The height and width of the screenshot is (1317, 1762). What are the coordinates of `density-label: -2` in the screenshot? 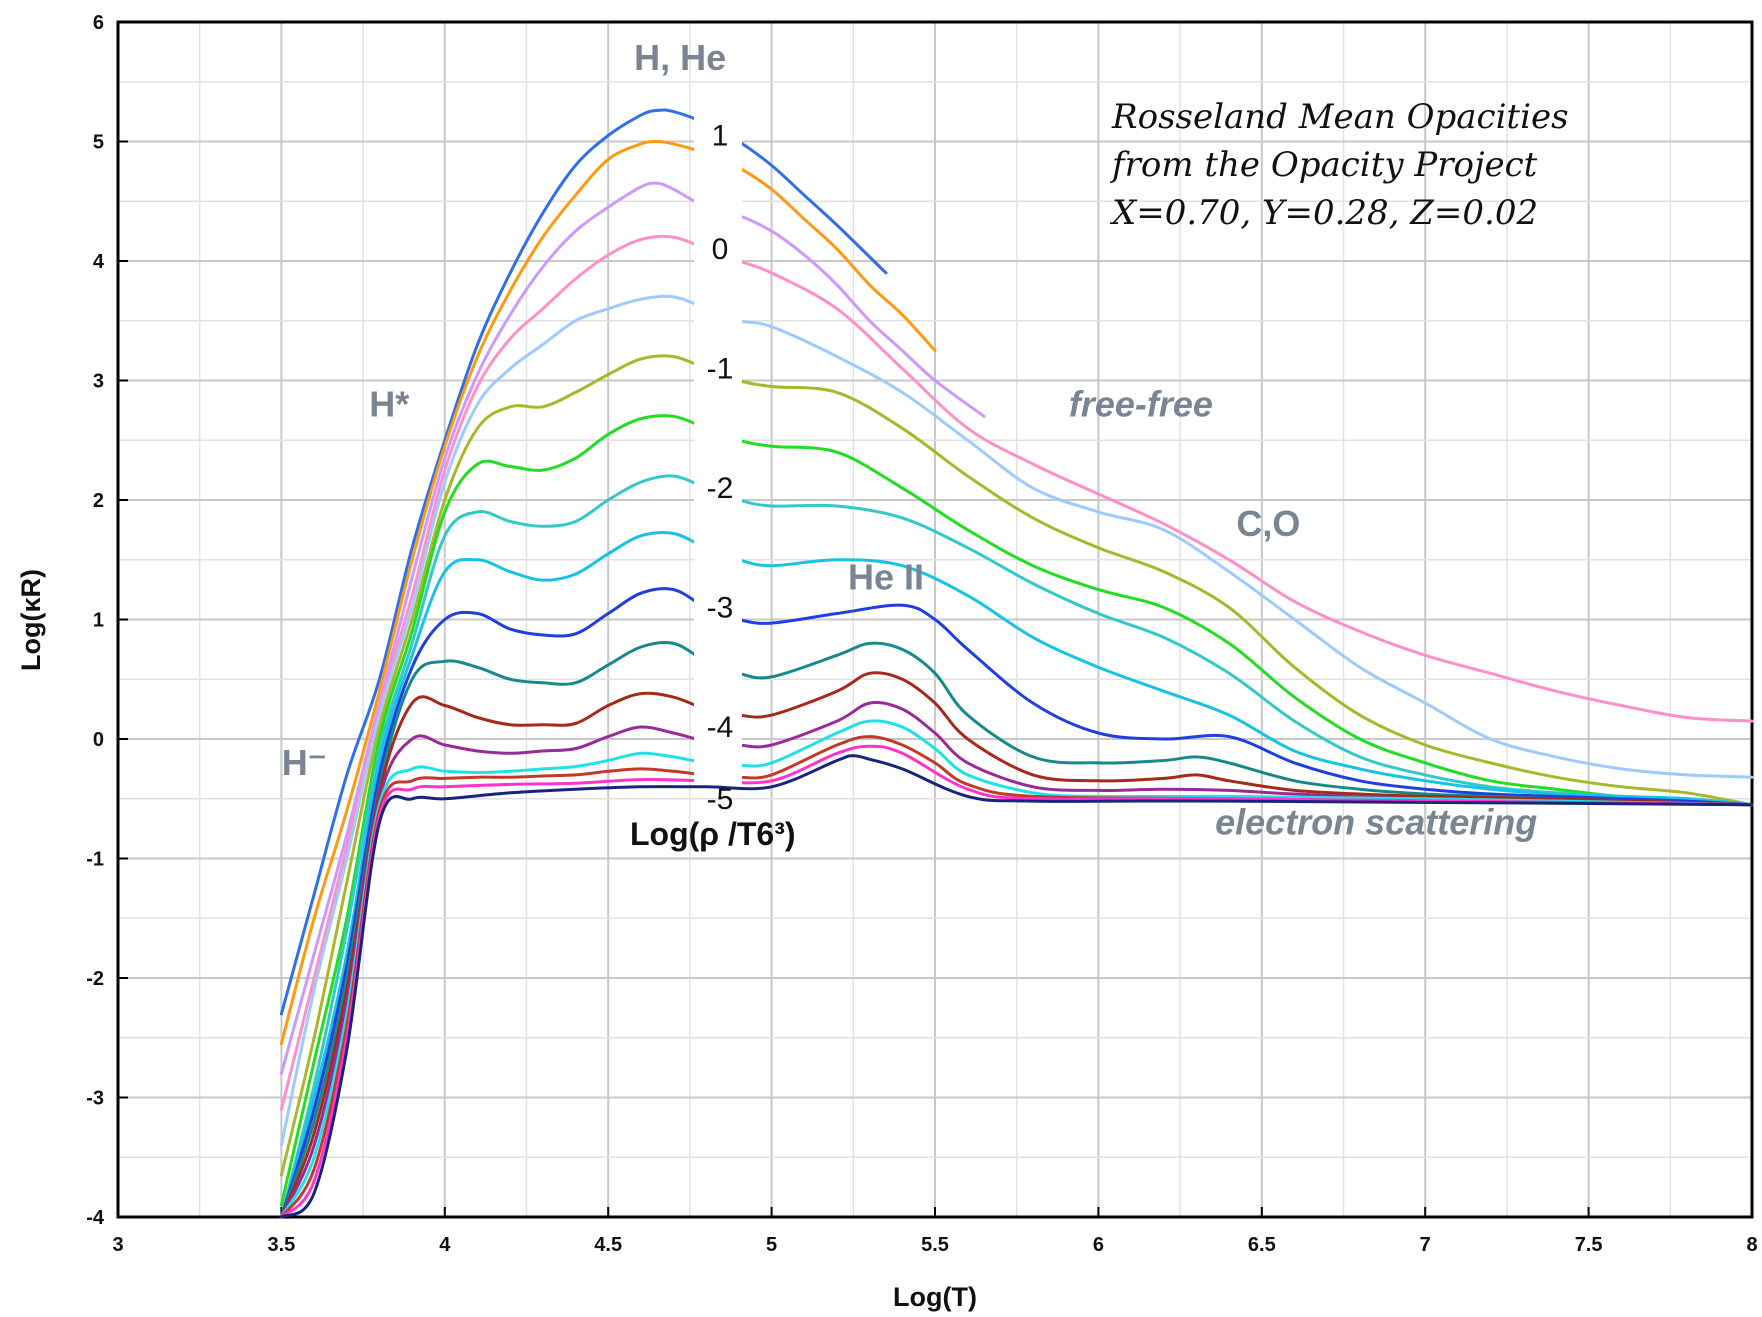 It's located at (720, 488).